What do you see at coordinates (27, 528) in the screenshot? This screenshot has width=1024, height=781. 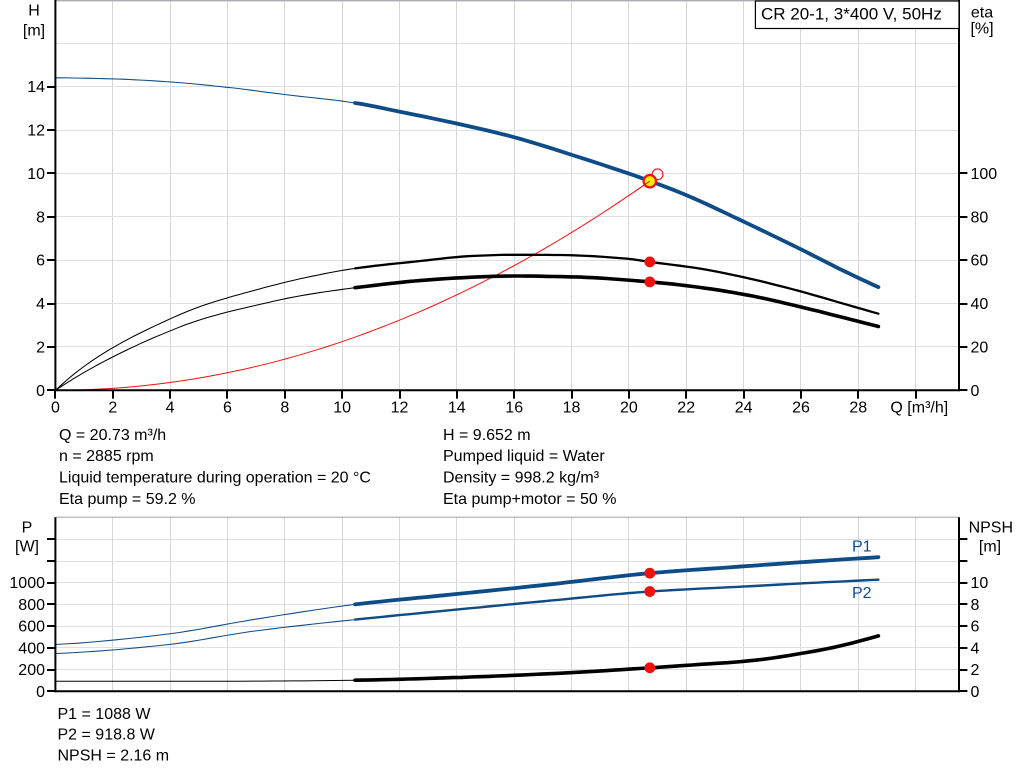 I see `svg-text: P` at bounding box center [27, 528].